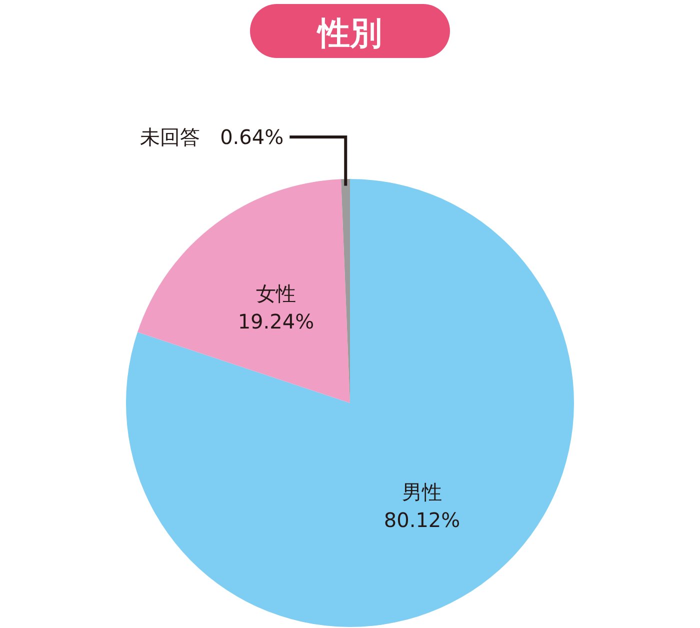 The height and width of the screenshot is (628, 700). I want to click on pie-slice, so click(243, 291).